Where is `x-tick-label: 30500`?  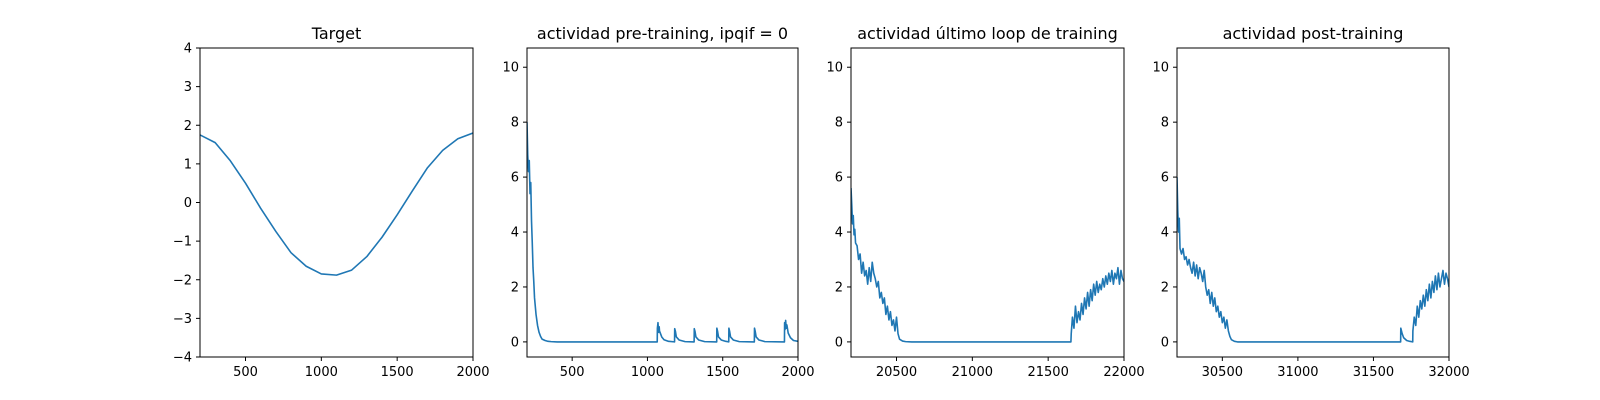 x-tick-label: 30500 is located at coordinates (1222, 372).